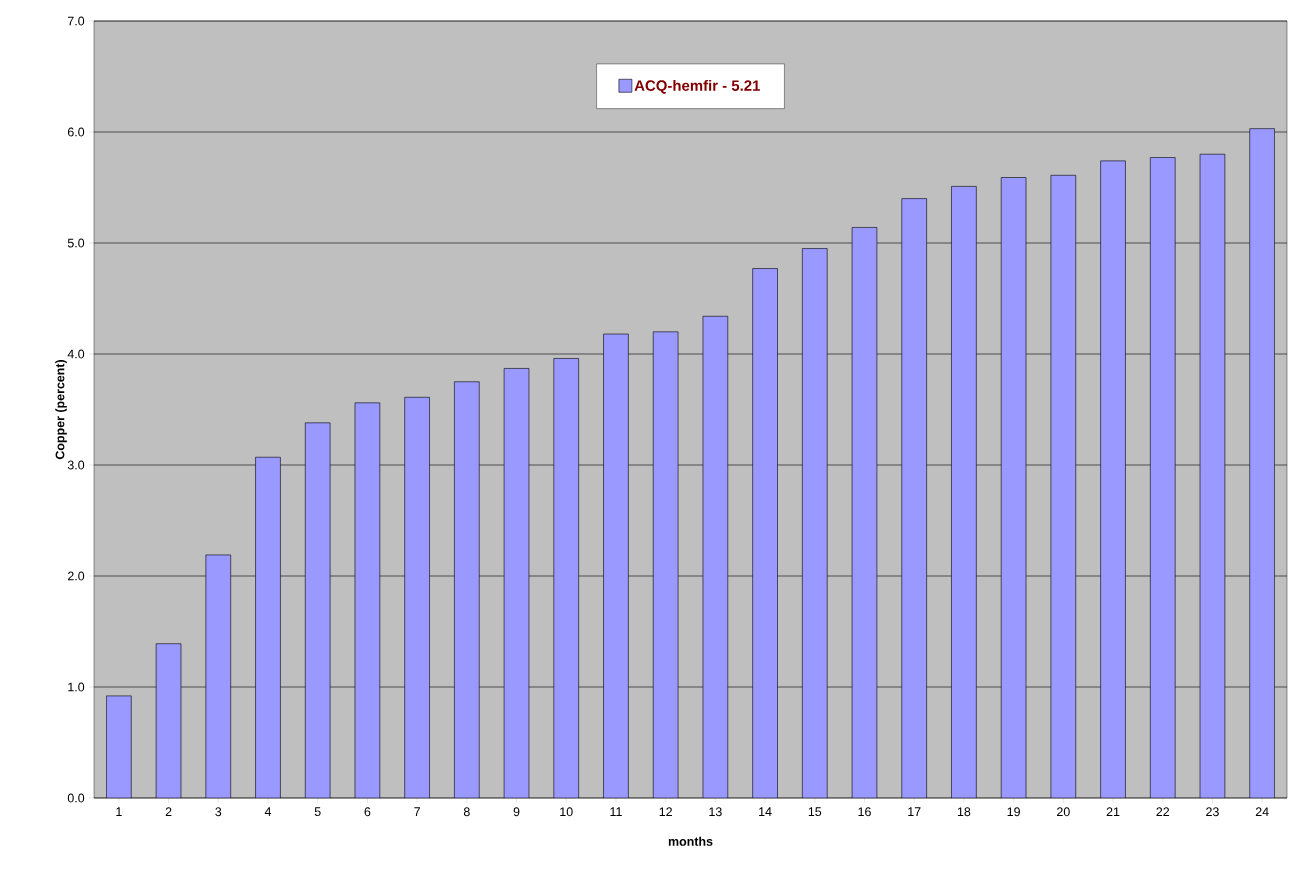  What do you see at coordinates (76, 687) in the screenshot?
I see `y-tick-label: 1.0` at bounding box center [76, 687].